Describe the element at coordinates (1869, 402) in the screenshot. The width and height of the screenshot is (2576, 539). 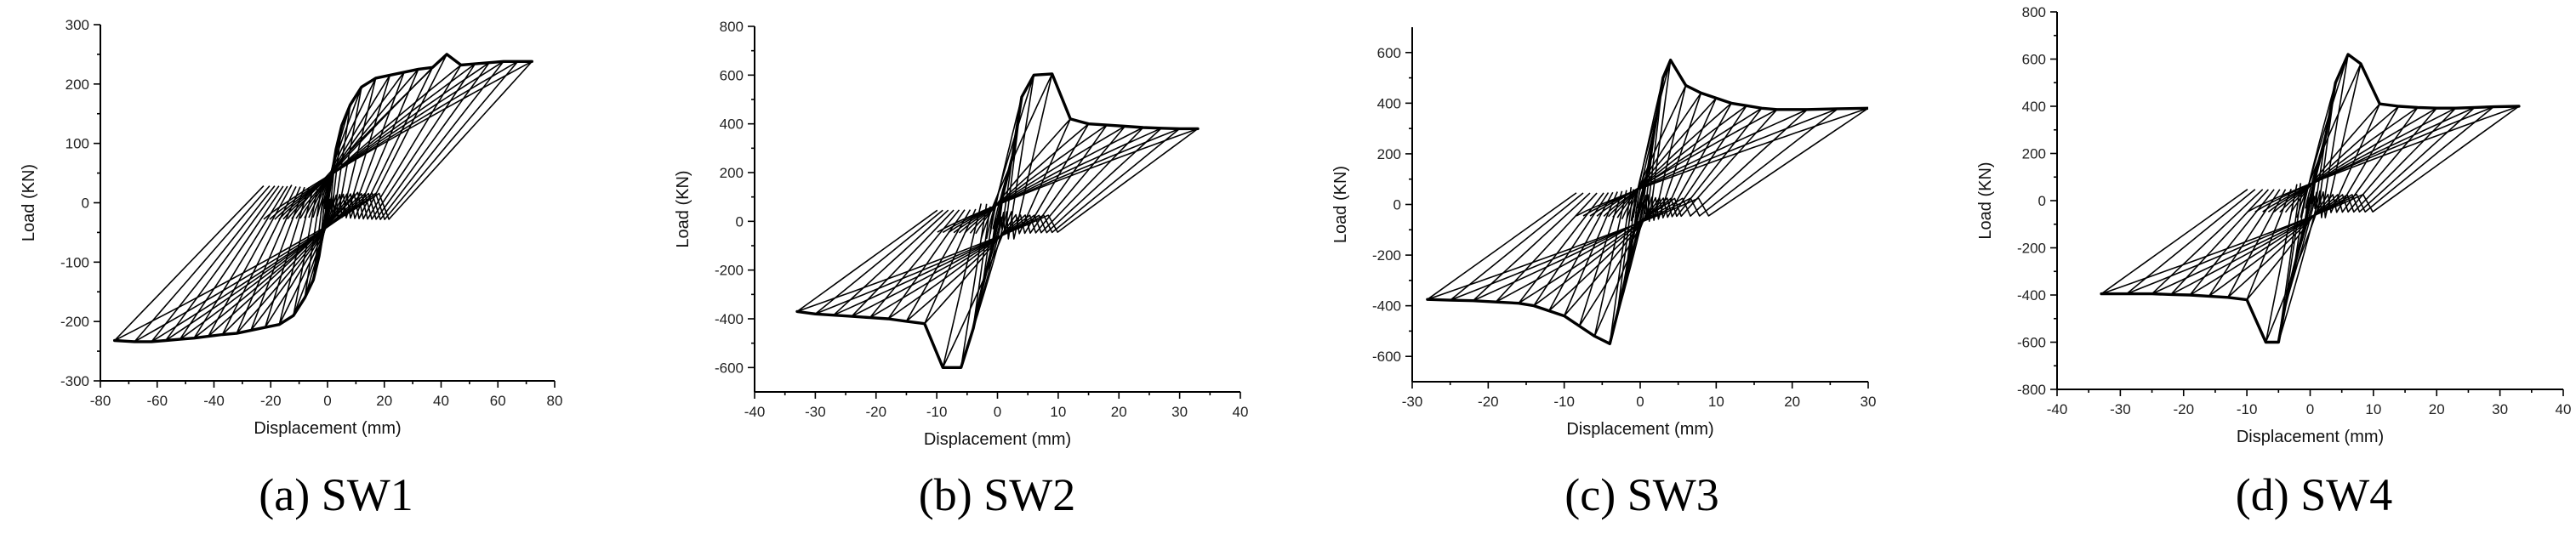
I see `x-tick-label: 30` at that location.